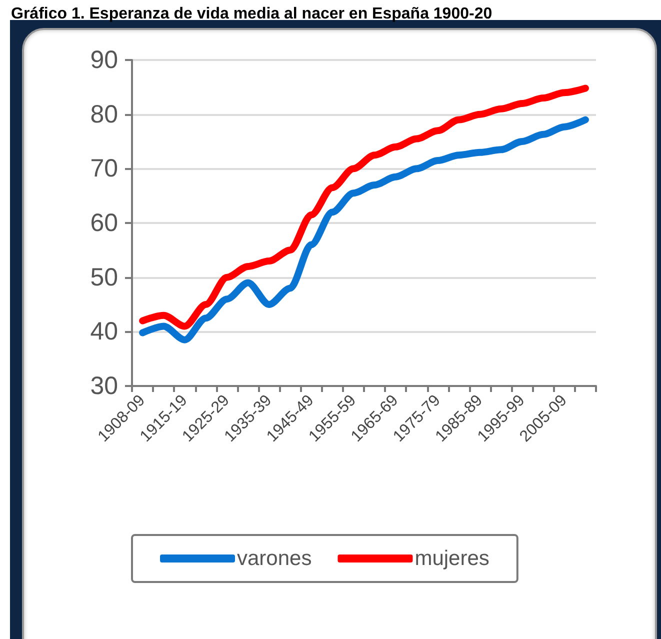 This screenshot has width=661, height=639. Describe the element at coordinates (104, 223) in the screenshot. I see `y-tick-label: 60` at that location.